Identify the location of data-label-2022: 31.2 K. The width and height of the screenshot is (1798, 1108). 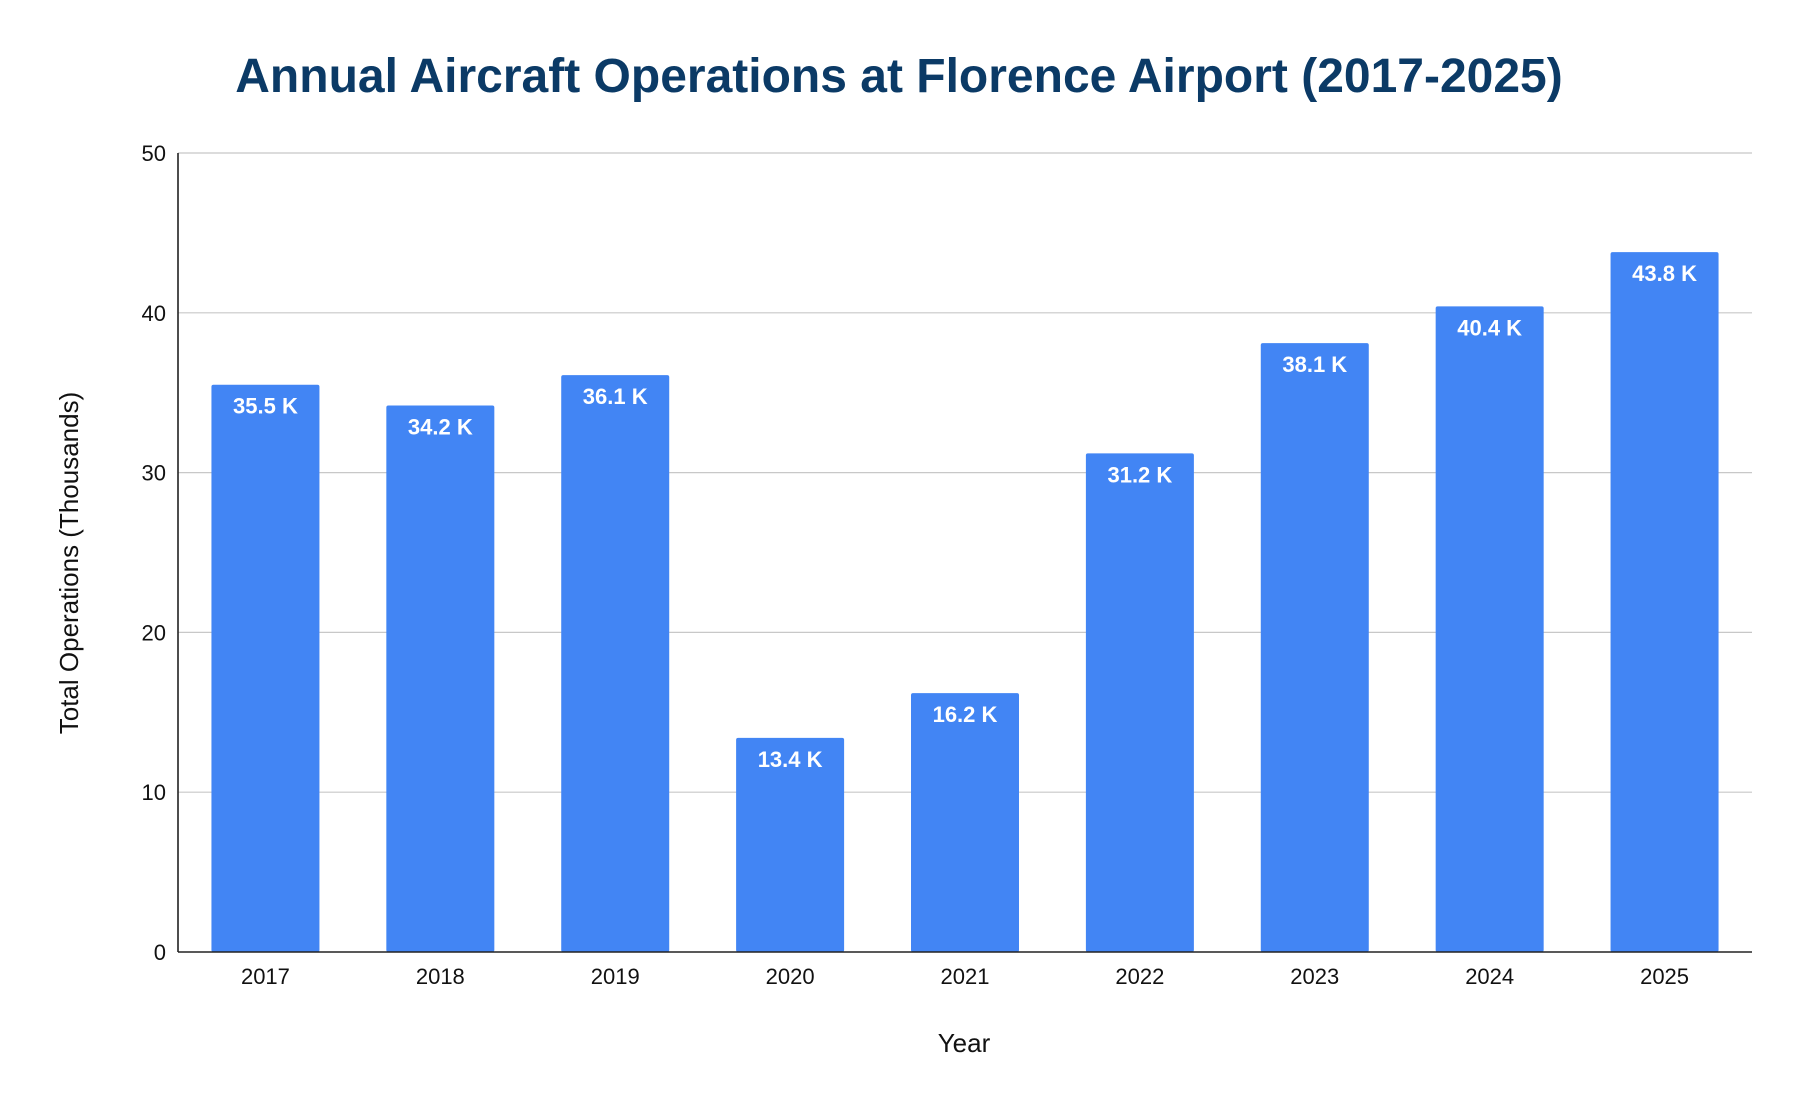
(1139, 474).